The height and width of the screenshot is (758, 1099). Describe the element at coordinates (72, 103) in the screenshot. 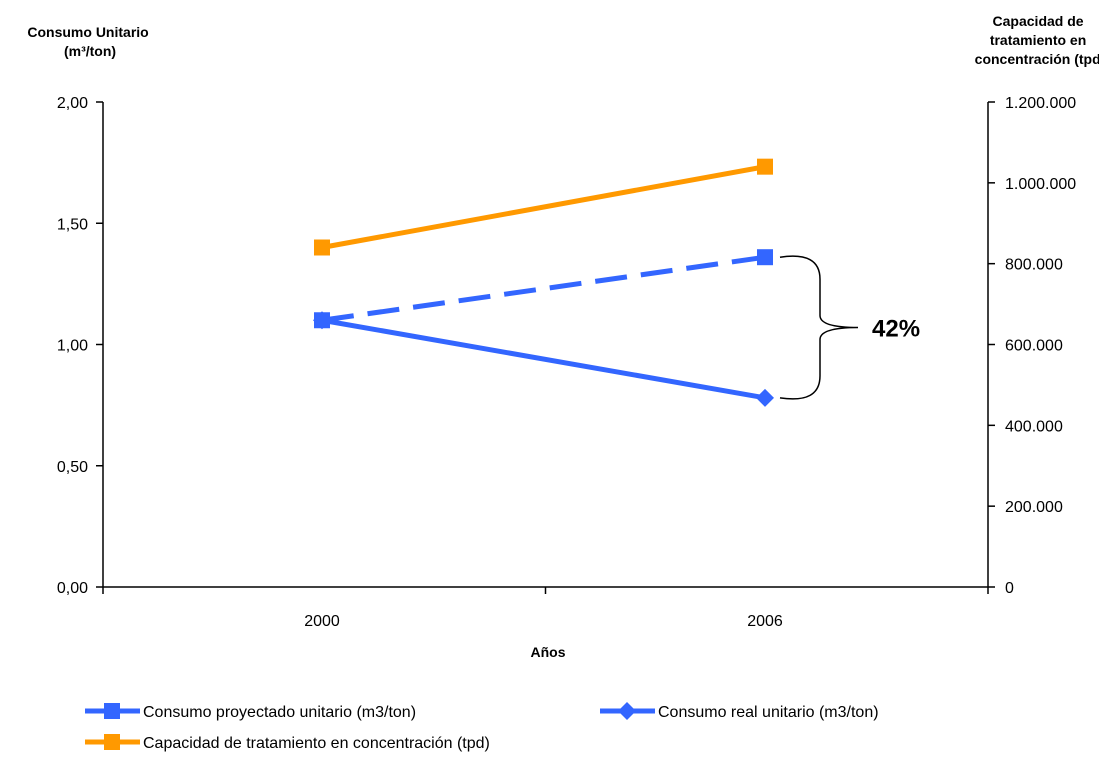

I see `left-tick-label: 2,00` at that location.